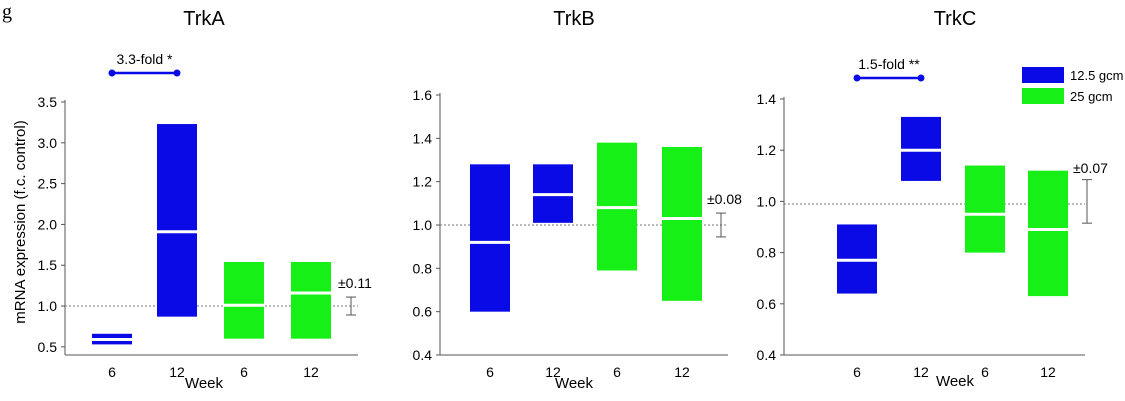 The image size is (1125, 401). Describe the element at coordinates (48, 265) in the screenshot. I see `y-tick-label: 1.5` at that location.